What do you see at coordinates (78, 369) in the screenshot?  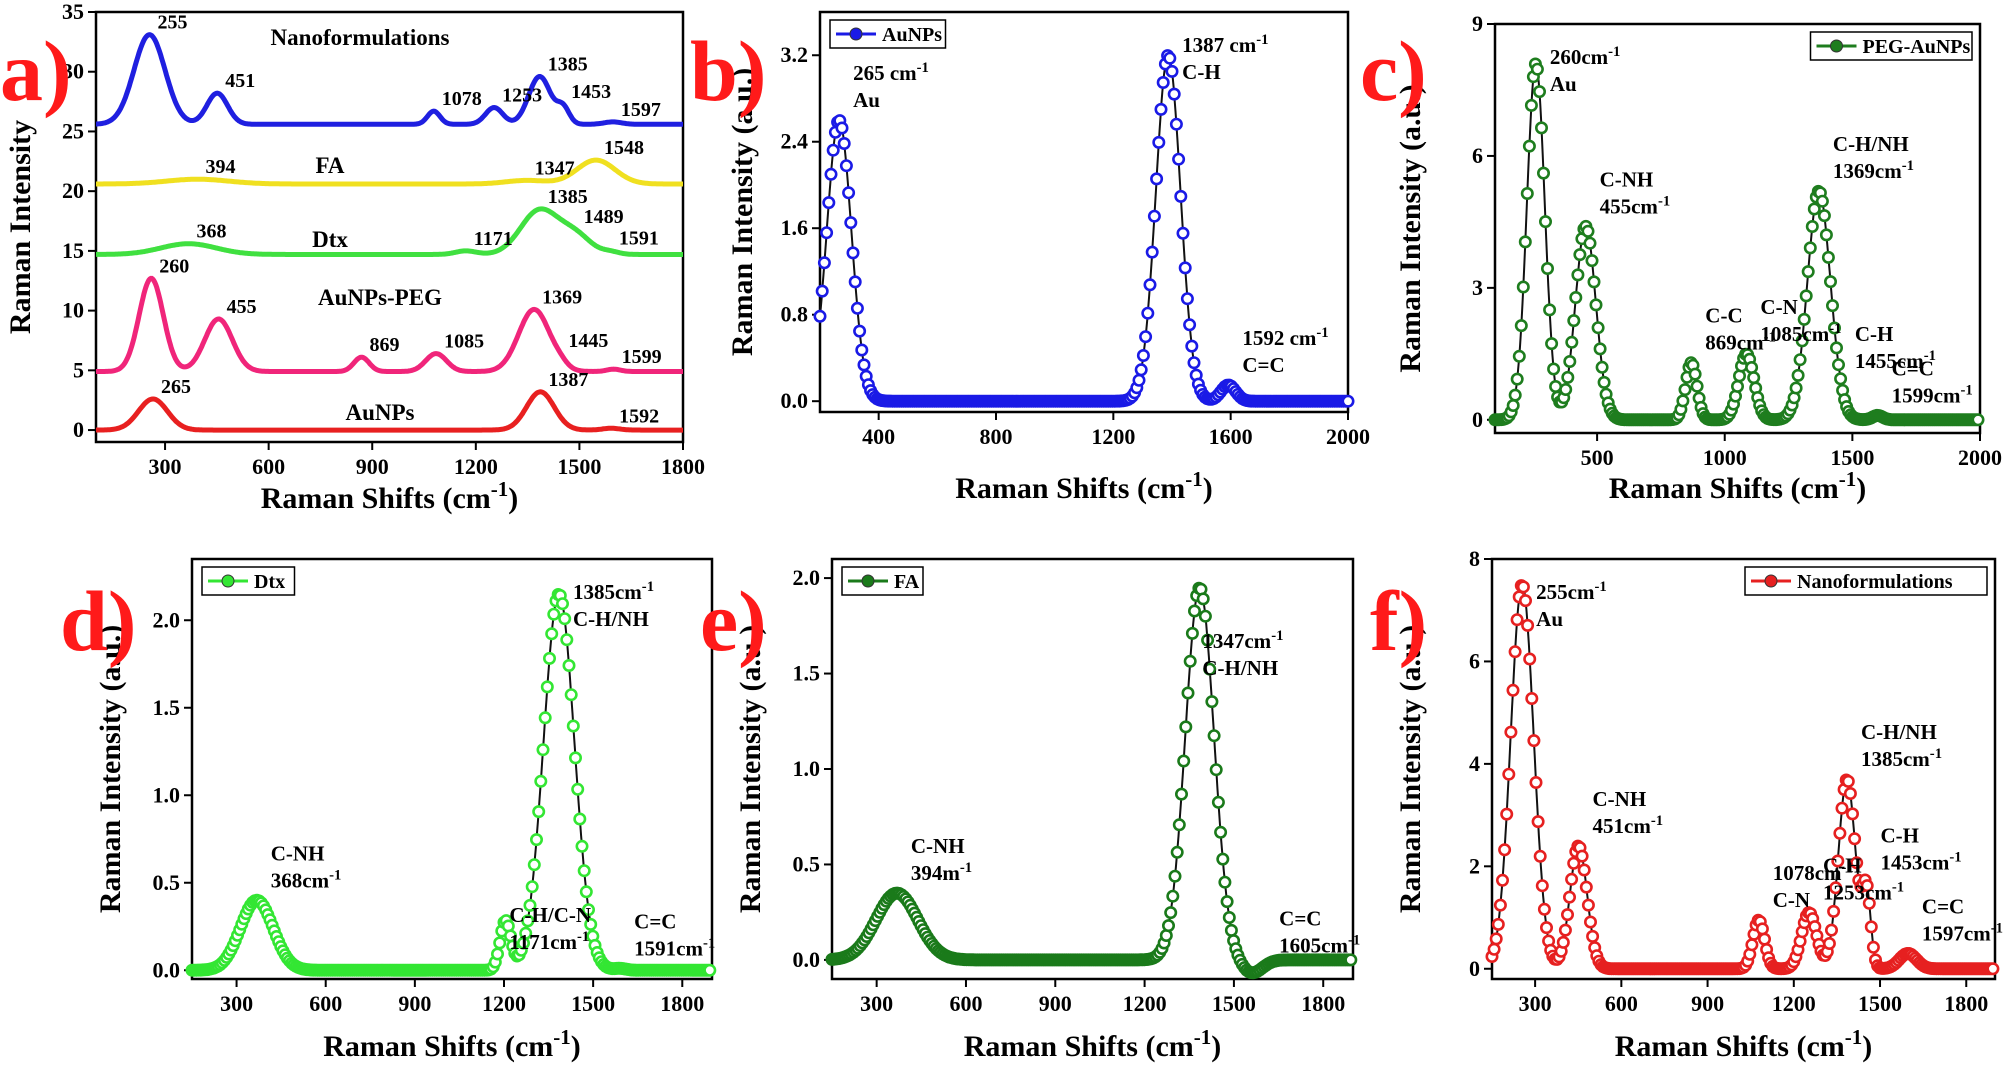 I see `y-tick-label: 5` at bounding box center [78, 369].